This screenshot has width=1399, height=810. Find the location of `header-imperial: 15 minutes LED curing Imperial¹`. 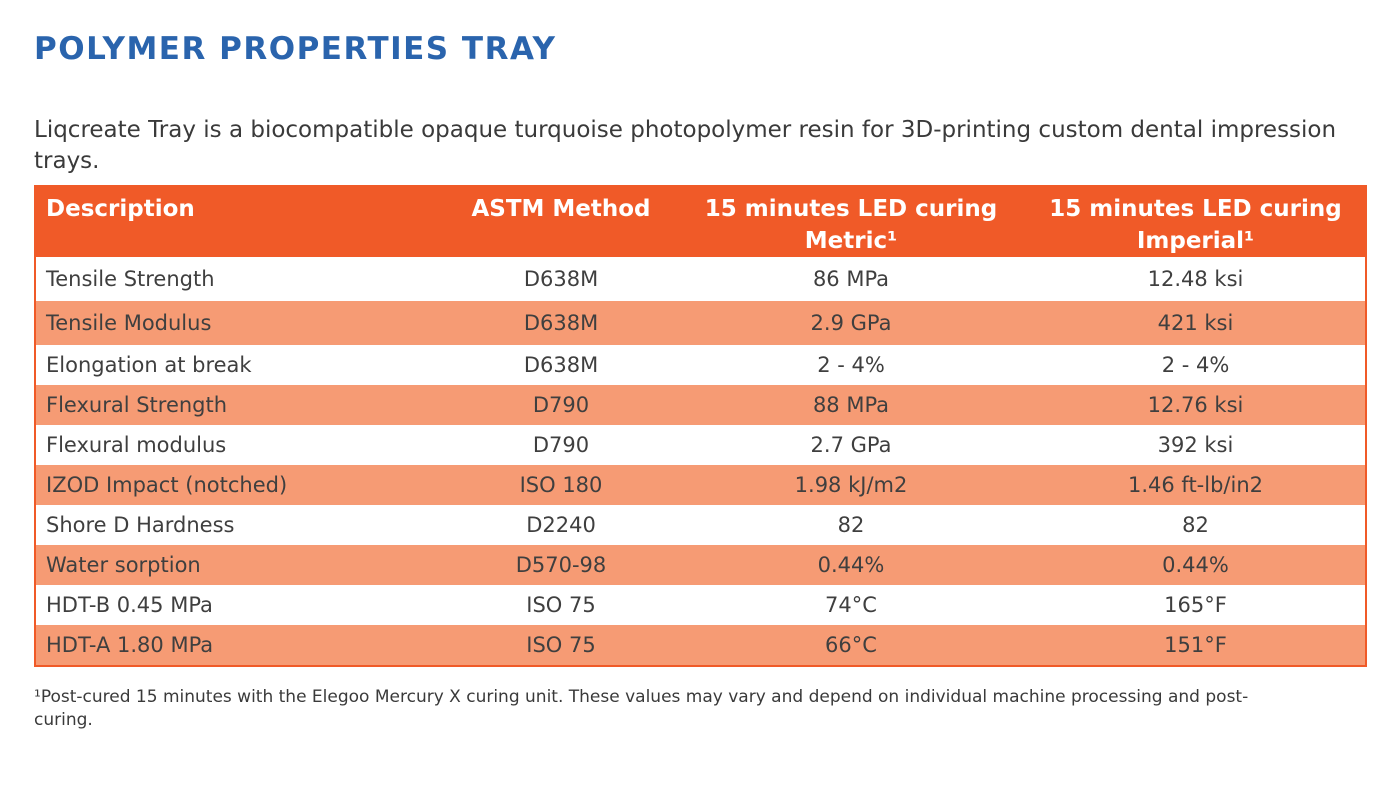

header-imperial: 15 minutes LED curing Imperial¹ is located at coordinates (1195, 221).